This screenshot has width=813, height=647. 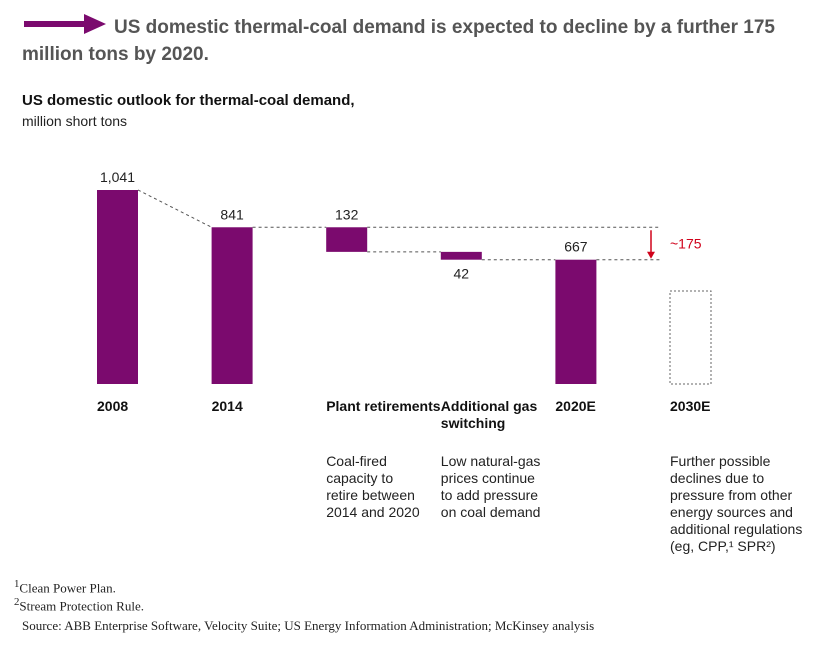 I want to click on x-tick-label: 2008, so click(x=113, y=406).